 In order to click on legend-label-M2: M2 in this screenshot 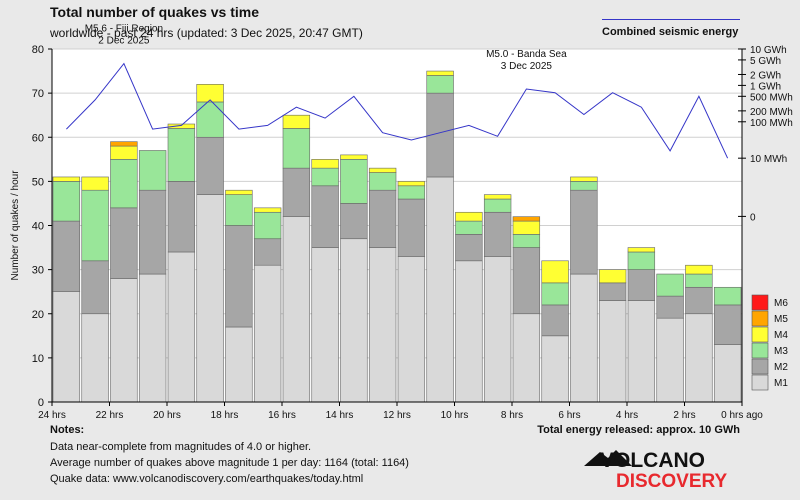, I will do `click(781, 367)`.